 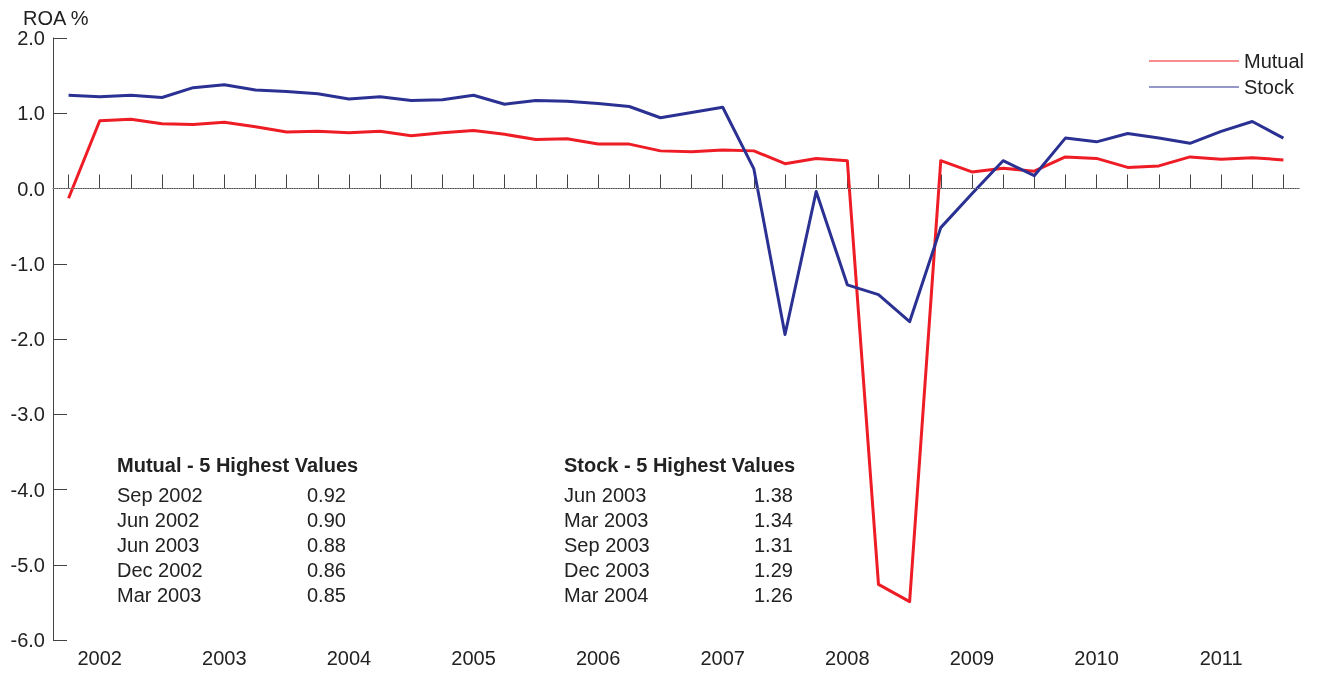 I want to click on annotation: 0.88, so click(x=326, y=545).